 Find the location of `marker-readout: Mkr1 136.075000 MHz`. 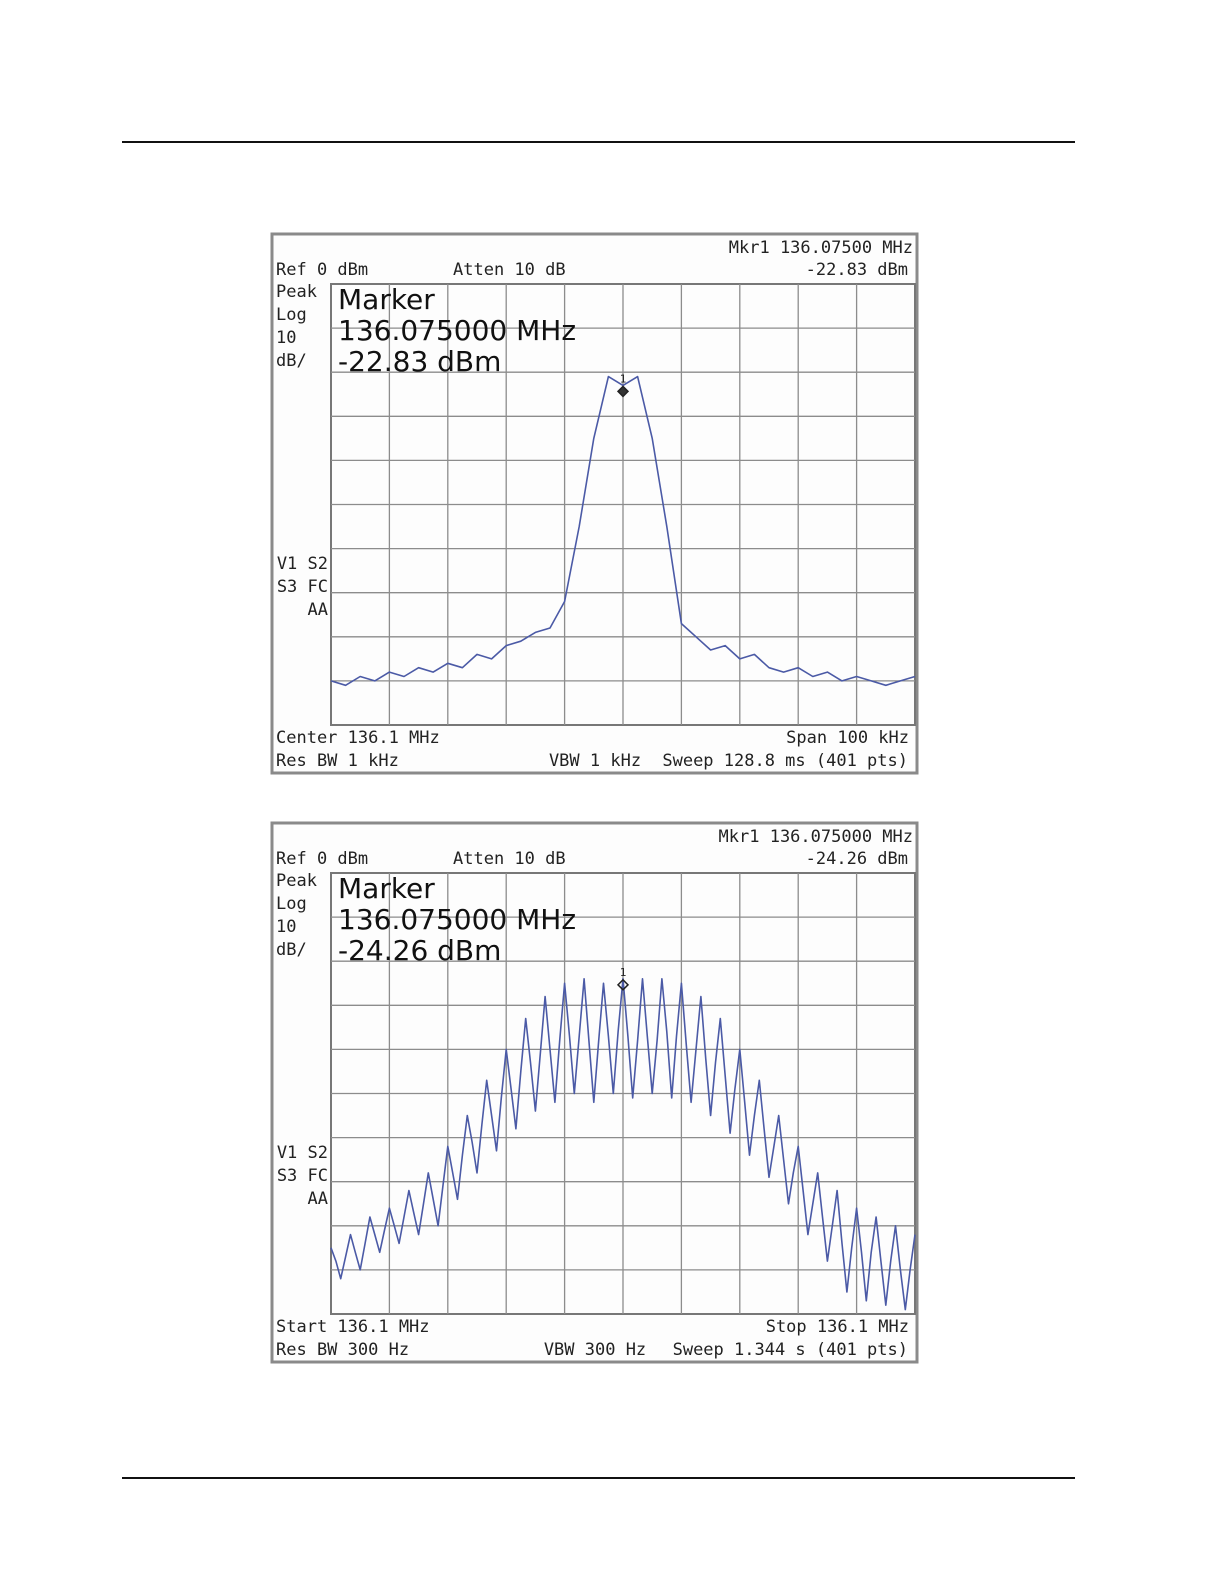

marker-readout: Mkr1 136.075000 MHz is located at coordinates (816, 837).